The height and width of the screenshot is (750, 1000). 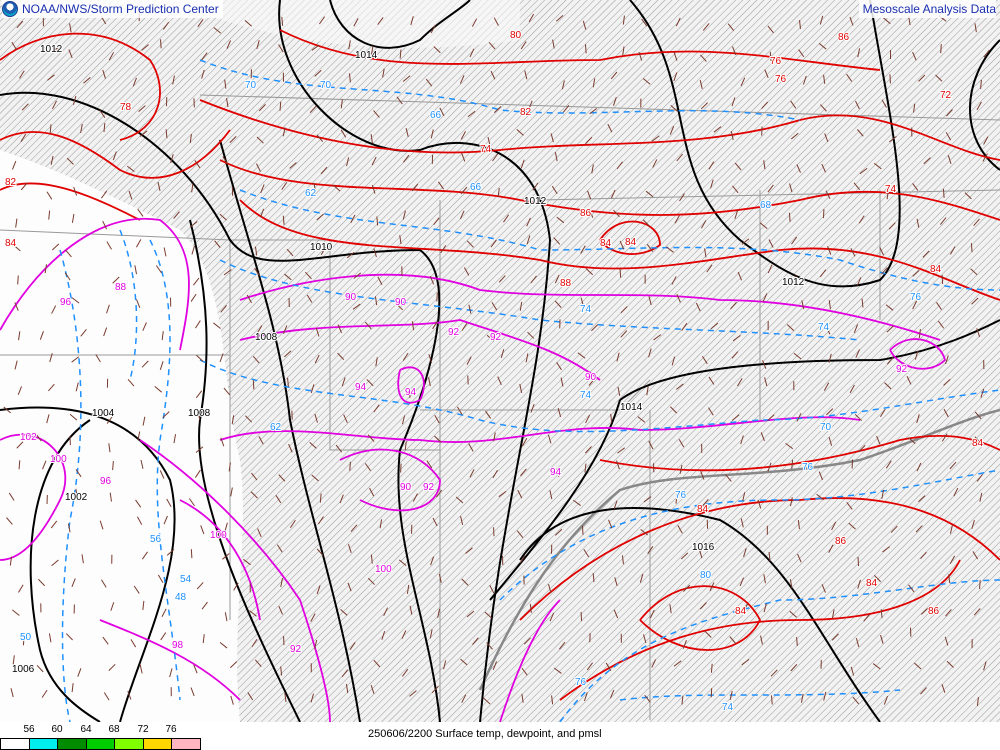 What do you see at coordinates (844, 37) in the screenshot?
I see `temperature-label: 86` at bounding box center [844, 37].